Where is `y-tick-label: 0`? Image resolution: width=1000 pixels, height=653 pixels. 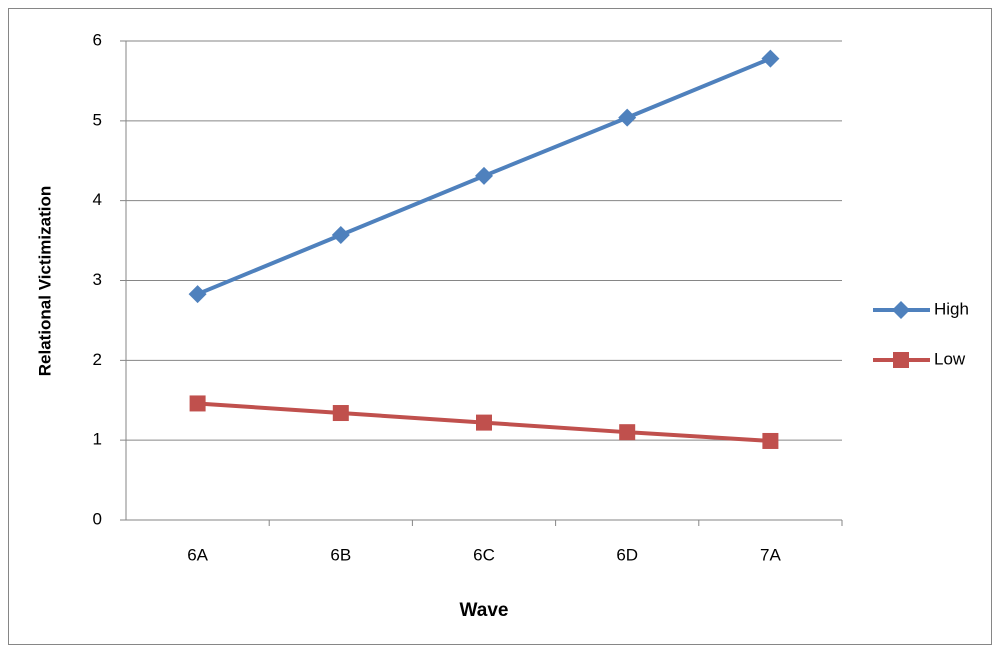
y-tick-label: 0 is located at coordinates (97, 518).